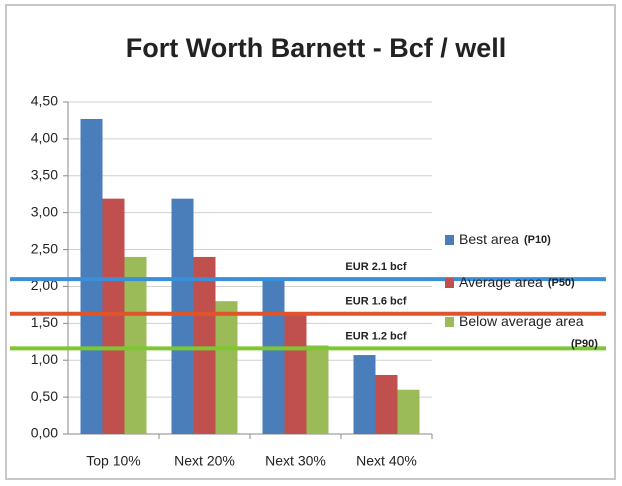 This screenshot has width=622, height=486. What do you see at coordinates (113, 461) in the screenshot?
I see `x-tick-label: Top 10%` at bounding box center [113, 461].